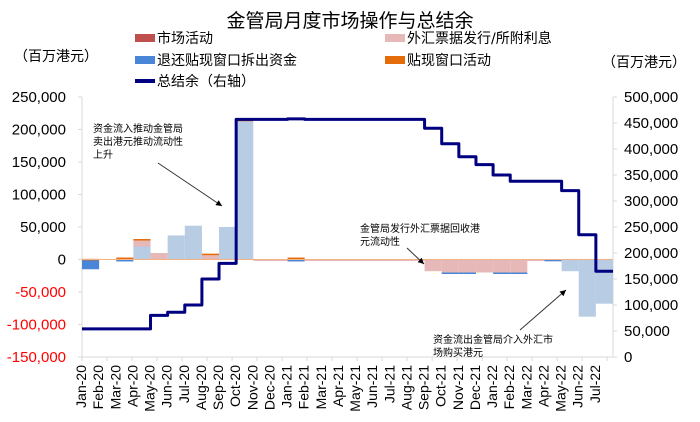  I want to click on arrow-outflow, so click(543, 310).